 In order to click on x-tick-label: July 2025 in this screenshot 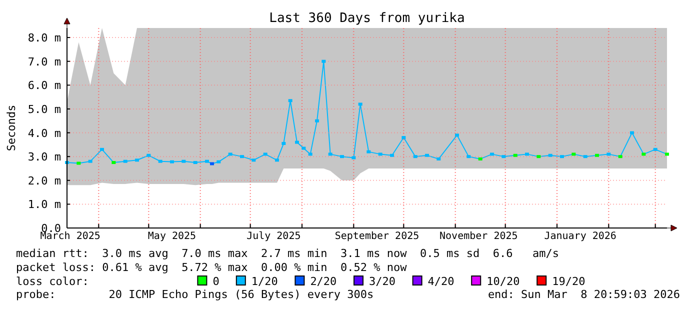, I will do `click(273, 236)`.